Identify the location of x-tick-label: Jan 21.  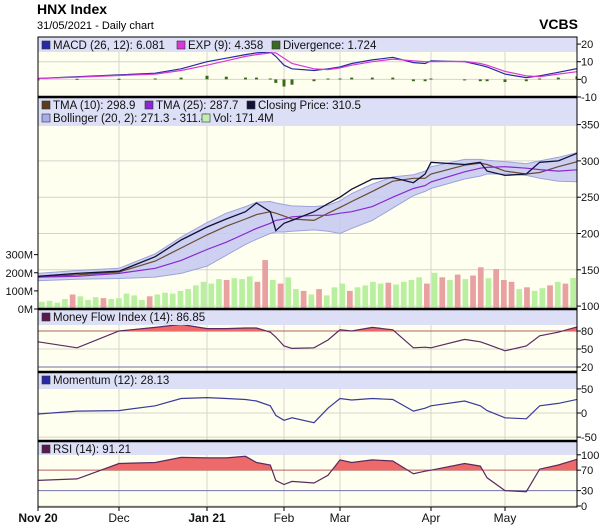
(207, 518).